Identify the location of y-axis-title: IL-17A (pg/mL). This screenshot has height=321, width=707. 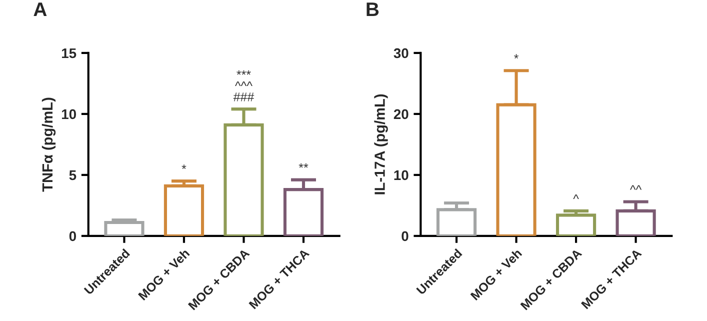
(381, 144).